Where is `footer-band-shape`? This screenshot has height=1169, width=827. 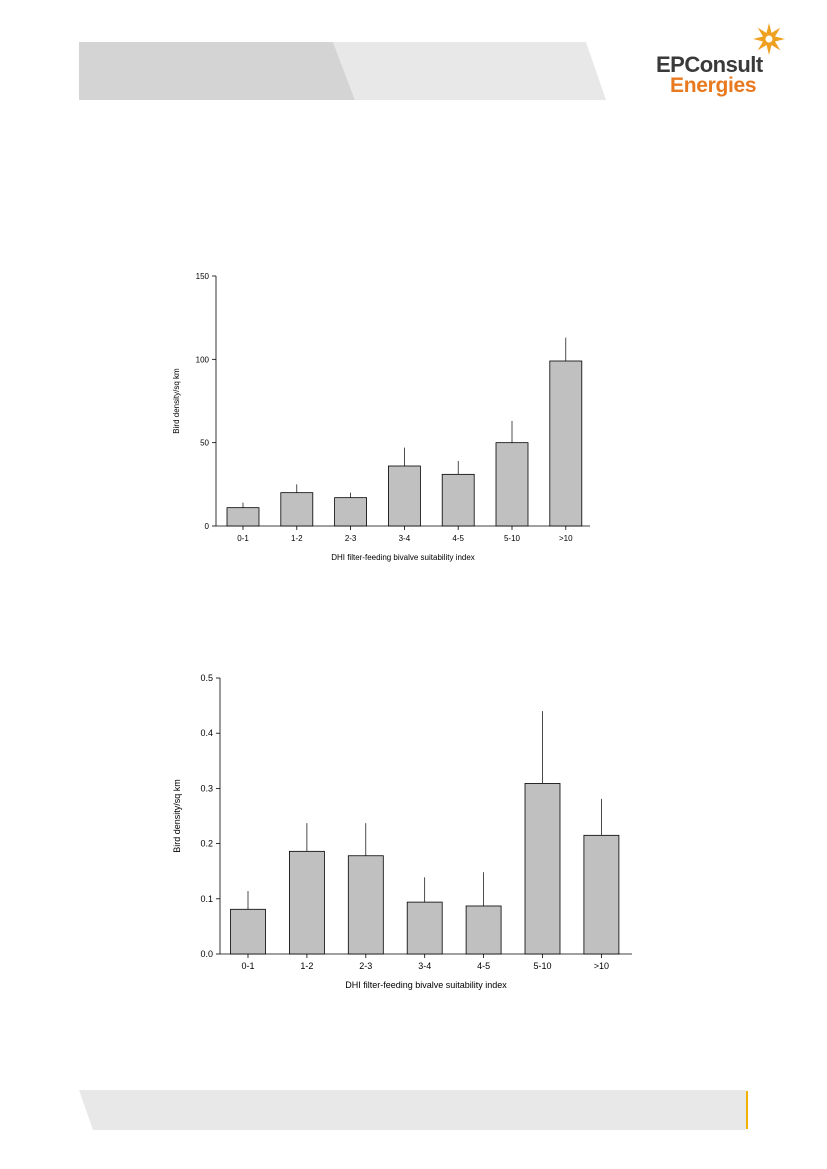
footer-band-shape is located at coordinates (412, 1110).